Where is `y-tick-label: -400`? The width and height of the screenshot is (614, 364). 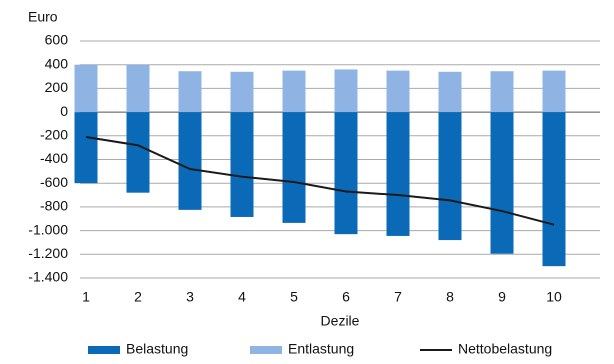
y-tick-label: -400 is located at coordinates (54, 158).